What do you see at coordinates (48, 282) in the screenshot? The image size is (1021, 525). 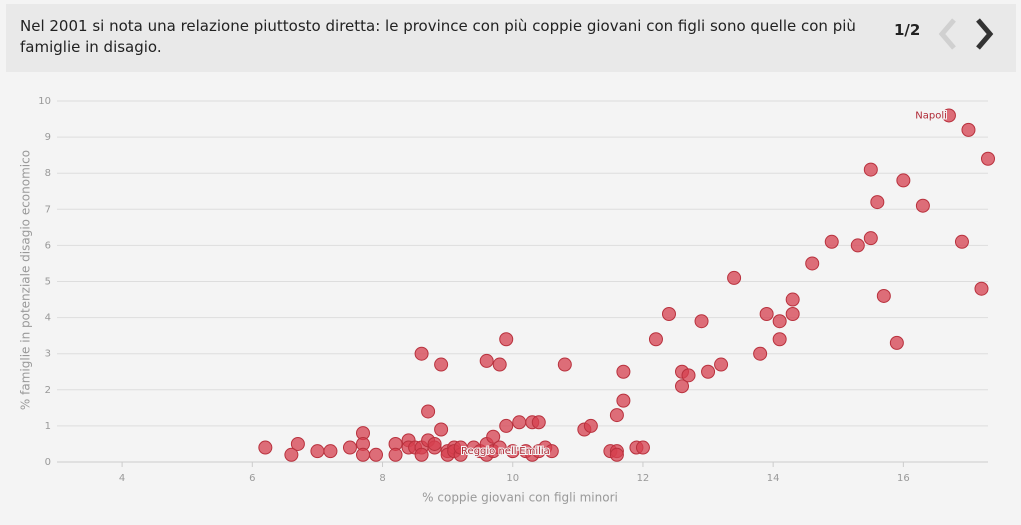 I see `y-tick-label: 5` at bounding box center [48, 282].